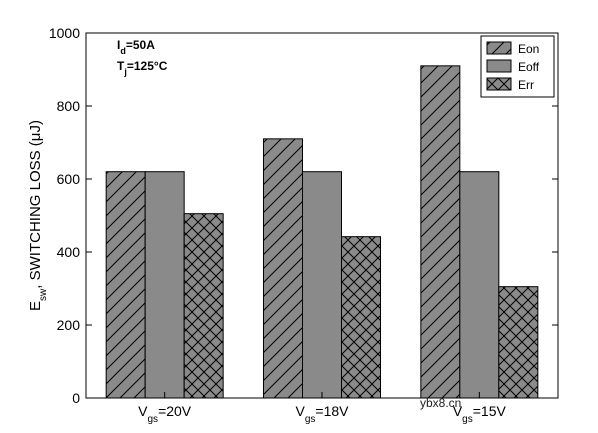  I want to click on annotation-current-main: I, so click(118, 45).